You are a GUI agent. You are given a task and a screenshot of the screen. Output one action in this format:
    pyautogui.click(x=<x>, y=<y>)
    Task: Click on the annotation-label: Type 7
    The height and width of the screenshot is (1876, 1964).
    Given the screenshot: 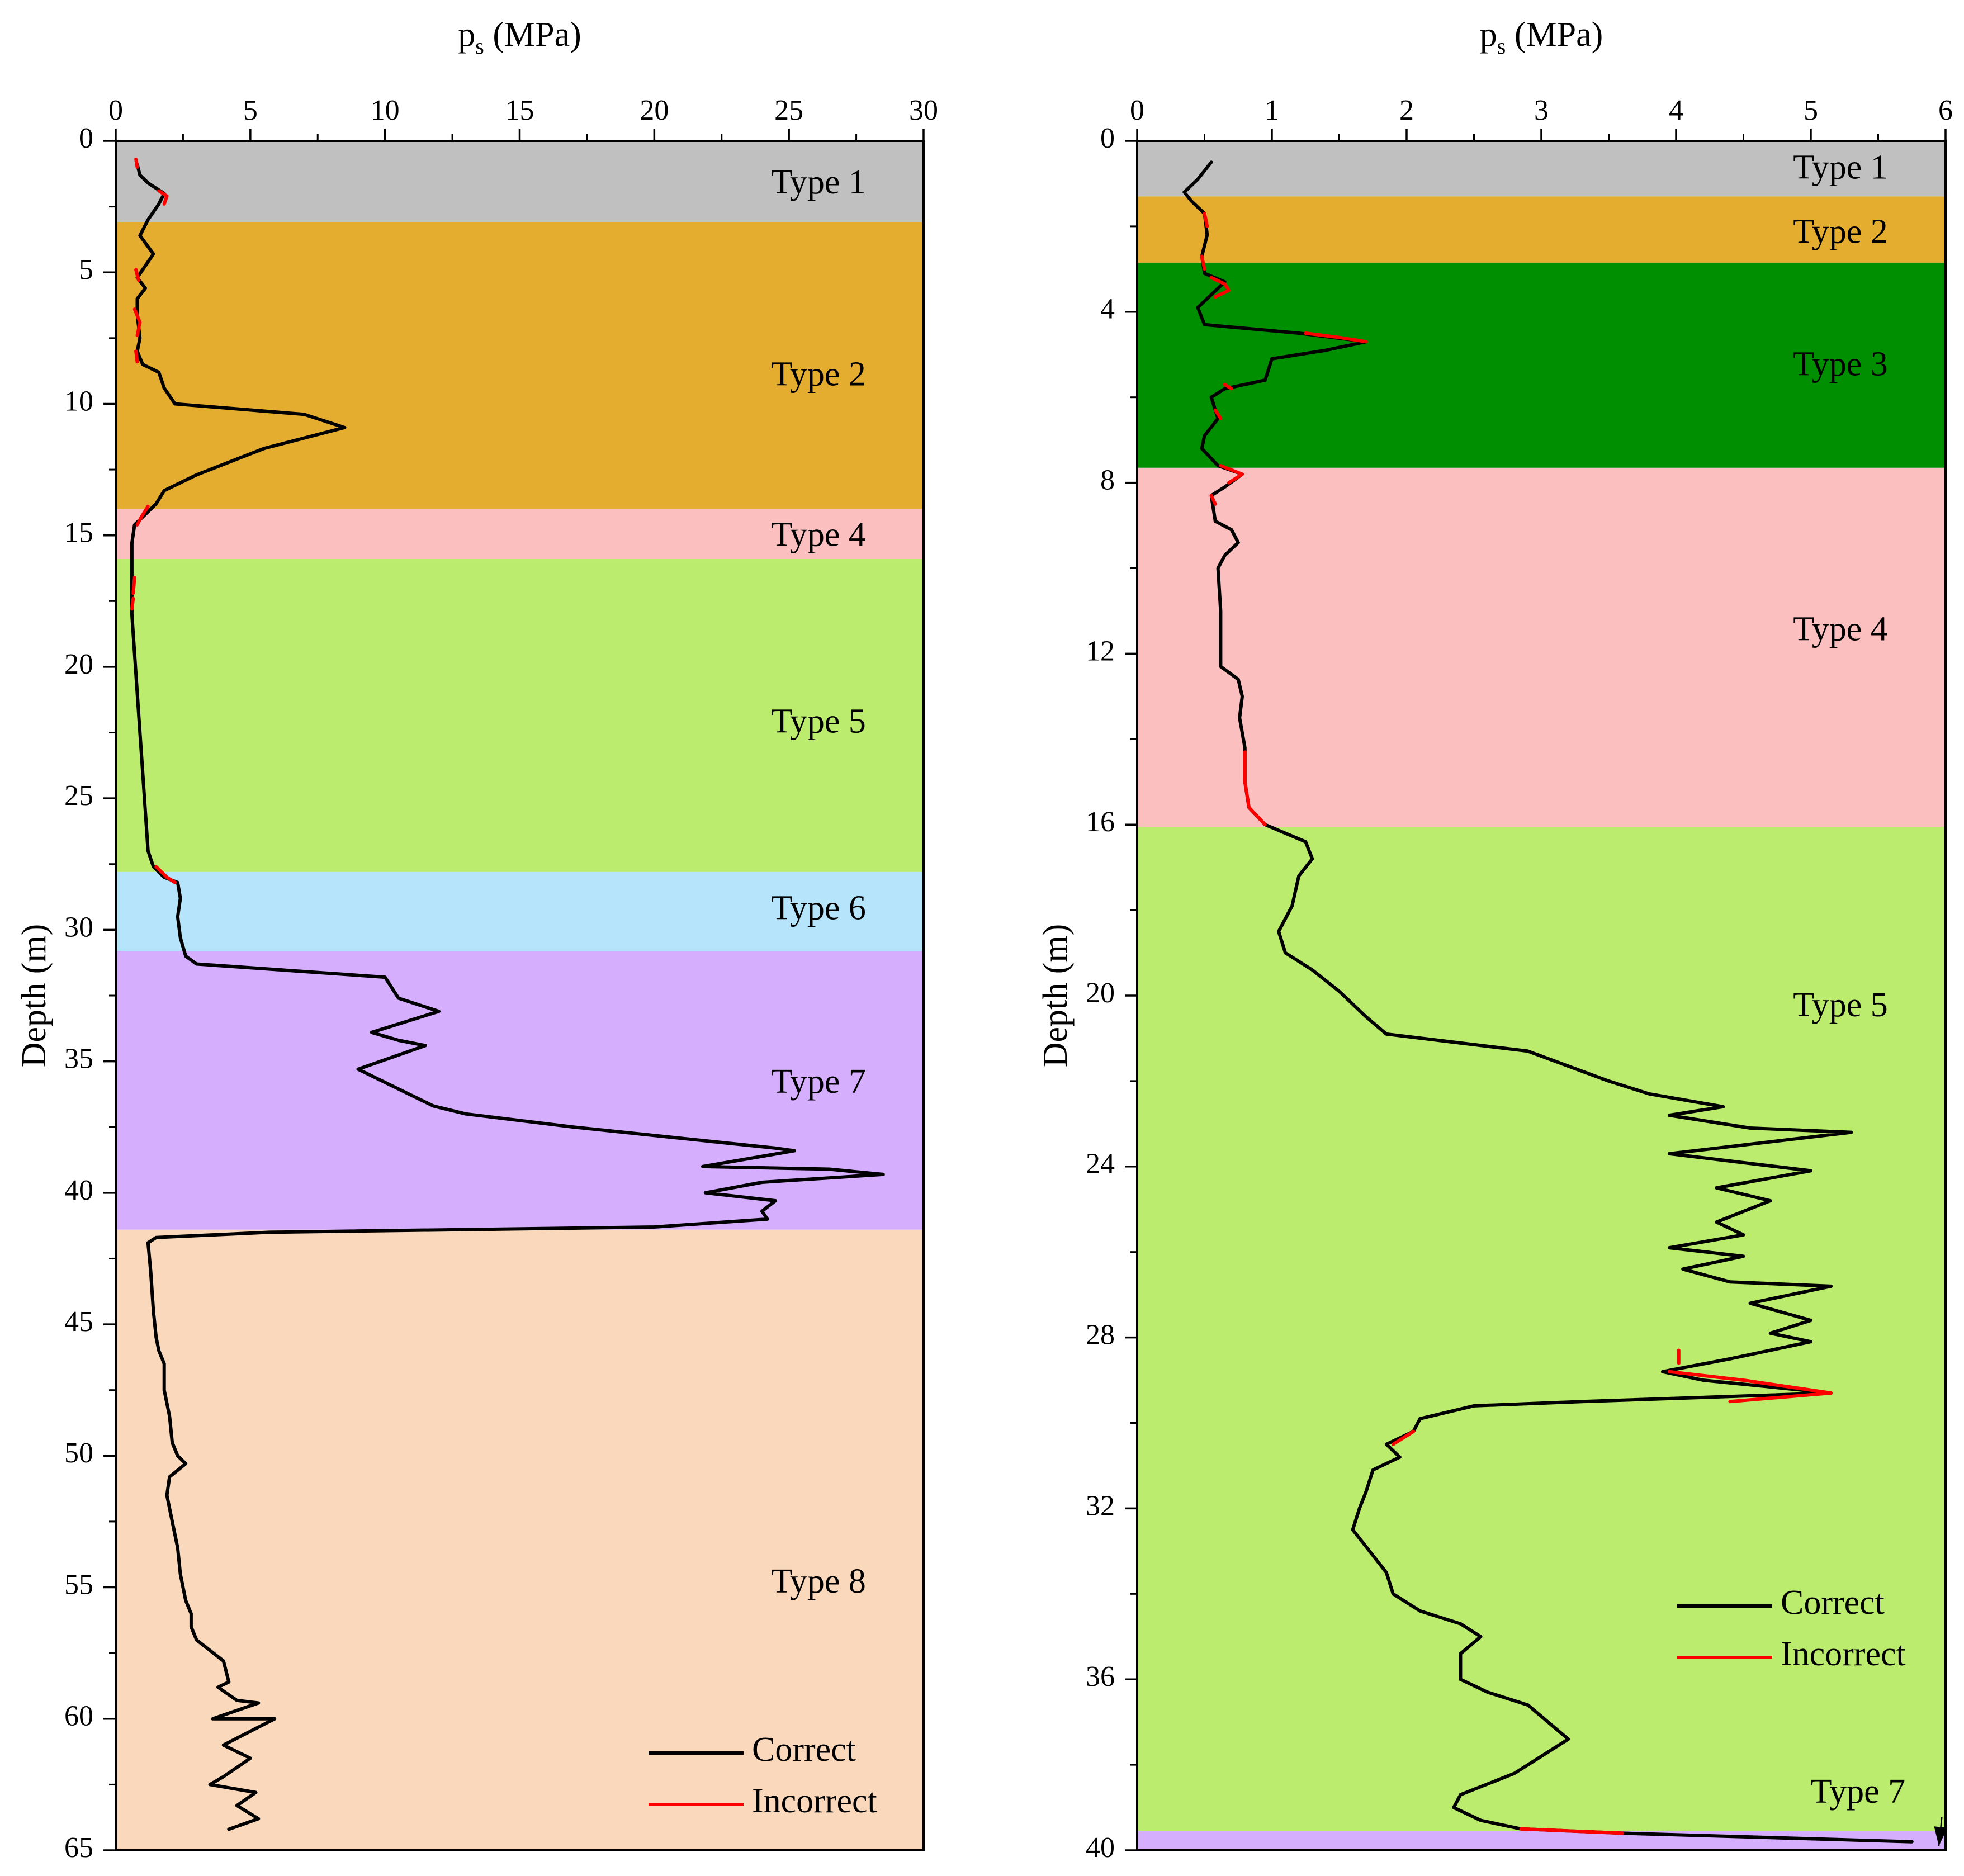 What is the action you would take?
    pyautogui.click(x=1858, y=1792)
    